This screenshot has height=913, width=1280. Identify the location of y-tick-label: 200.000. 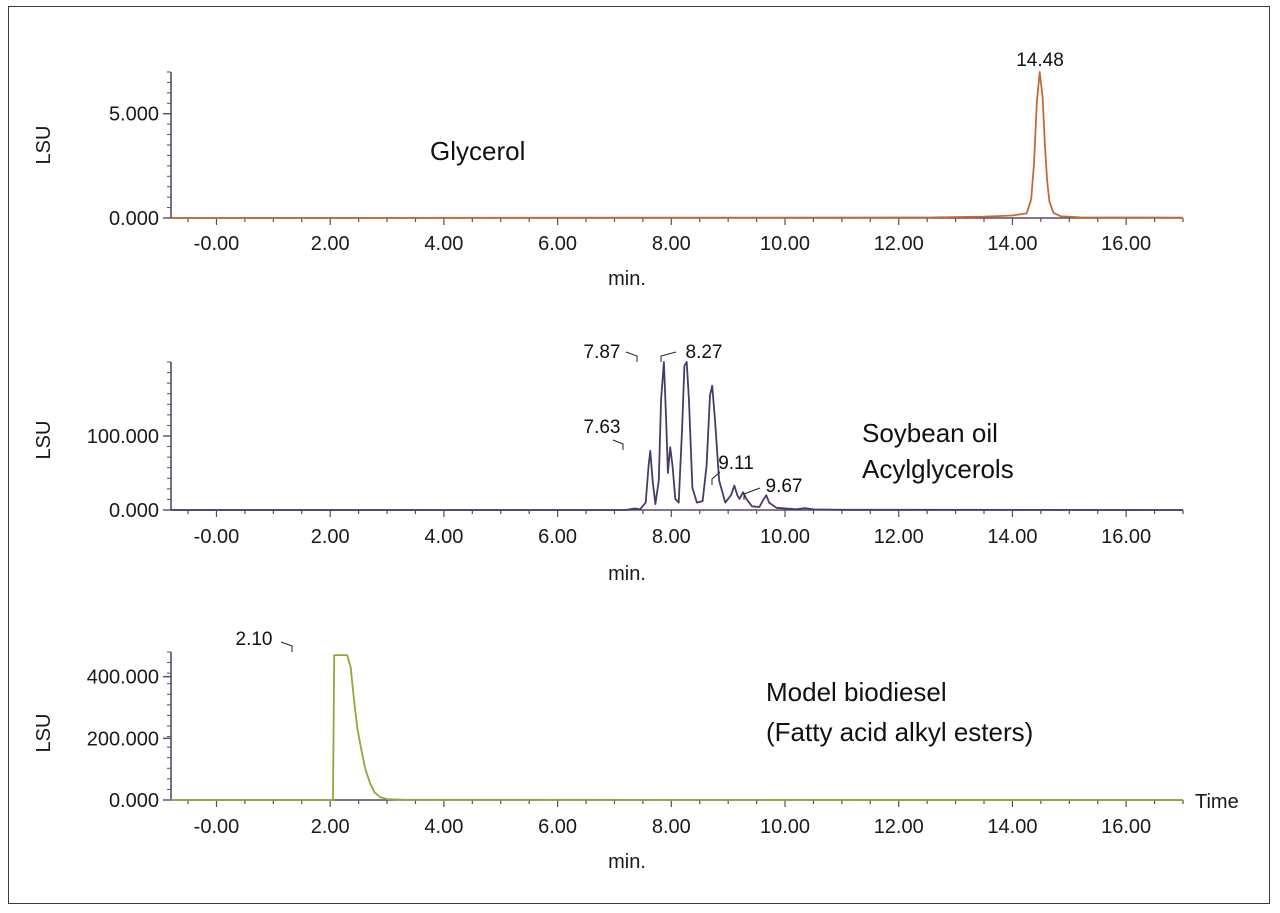
(123, 739).